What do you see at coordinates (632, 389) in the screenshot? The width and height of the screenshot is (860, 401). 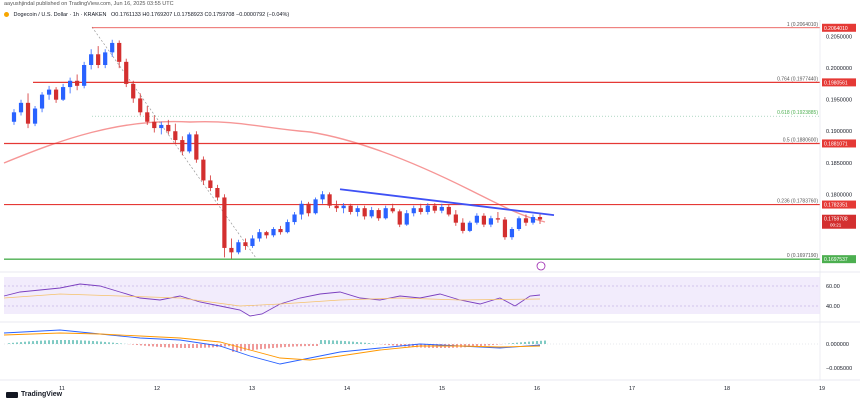 I see `time-axis-label: 17` at bounding box center [632, 389].